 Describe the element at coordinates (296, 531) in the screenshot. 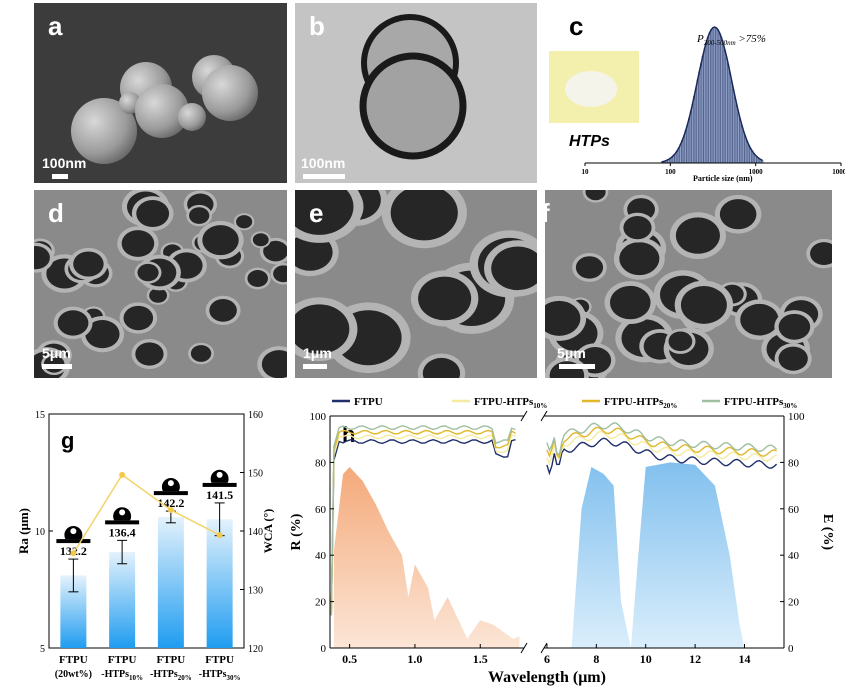

I see `panel-h-ylabel-left: R (%)` at that location.